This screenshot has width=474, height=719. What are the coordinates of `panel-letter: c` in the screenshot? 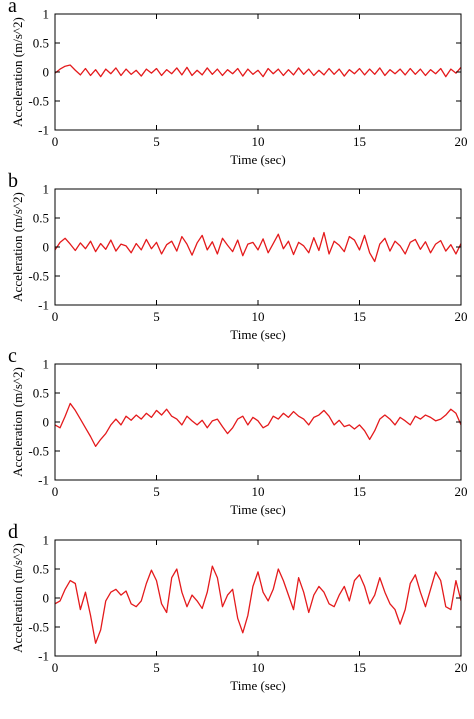 It's located at (12, 356).